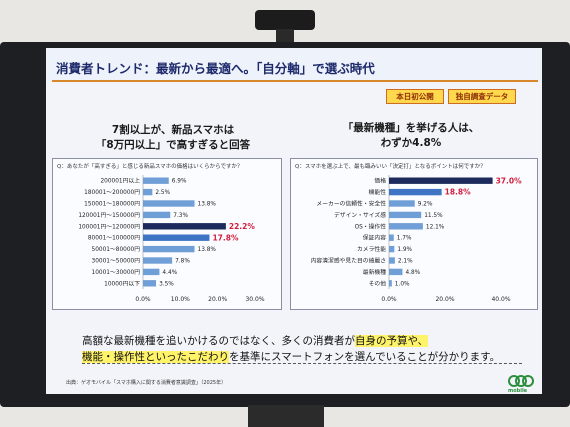  Describe the element at coordinates (405, 262) in the screenshot. I see `value-label: 2.1%` at that location.